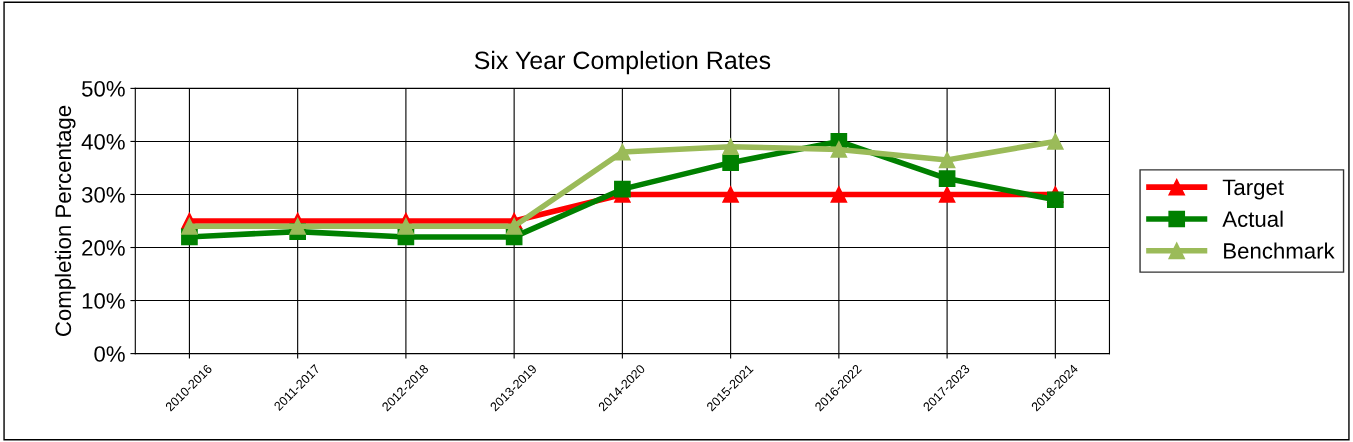  Describe the element at coordinates (1252, 218) in the screenshot. I see `legend-label: Actual` at that location.